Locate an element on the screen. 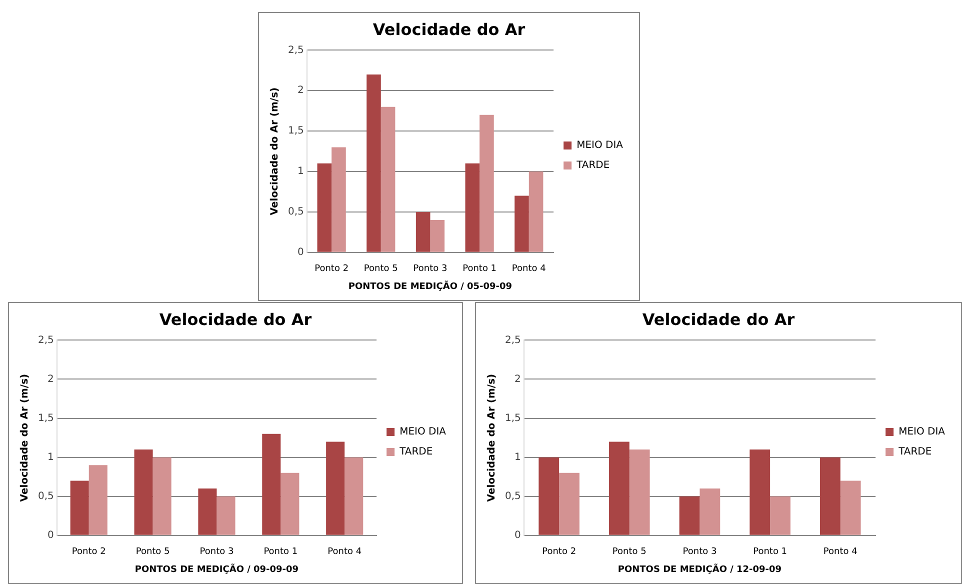 This screenshot has height=584, width=962. x-axis-title: PONTOS DE MEDIÇÃO / 05-09-09 is located at coordinates (430, 286).